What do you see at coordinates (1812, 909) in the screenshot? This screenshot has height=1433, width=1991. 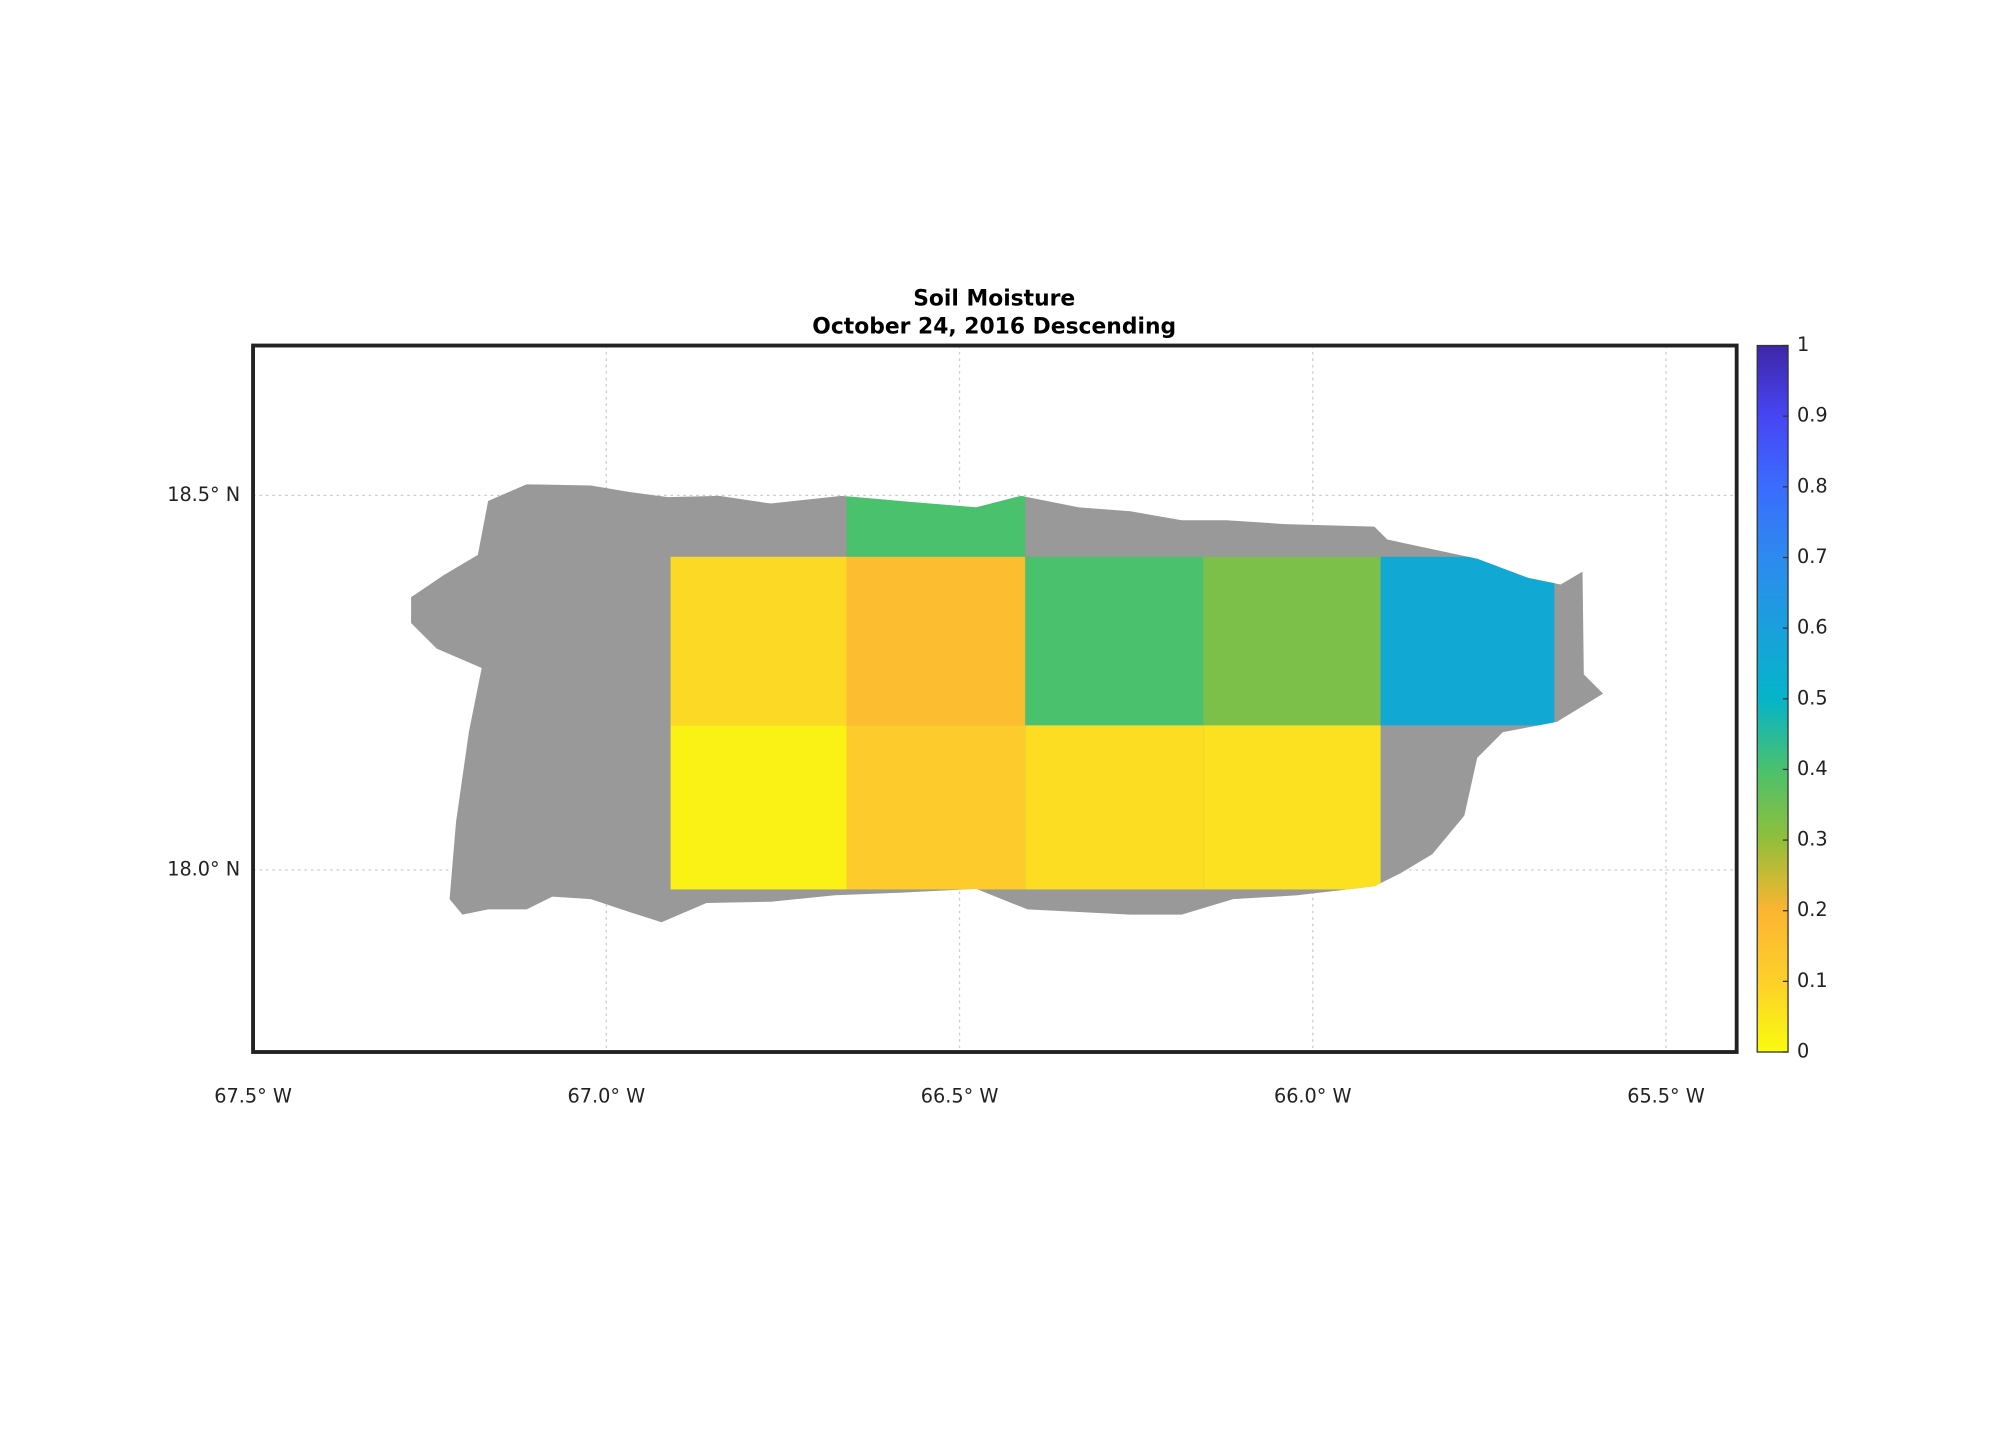 I see `colorbar-tick-label: 0.2` at bounding box center [1812, 909].